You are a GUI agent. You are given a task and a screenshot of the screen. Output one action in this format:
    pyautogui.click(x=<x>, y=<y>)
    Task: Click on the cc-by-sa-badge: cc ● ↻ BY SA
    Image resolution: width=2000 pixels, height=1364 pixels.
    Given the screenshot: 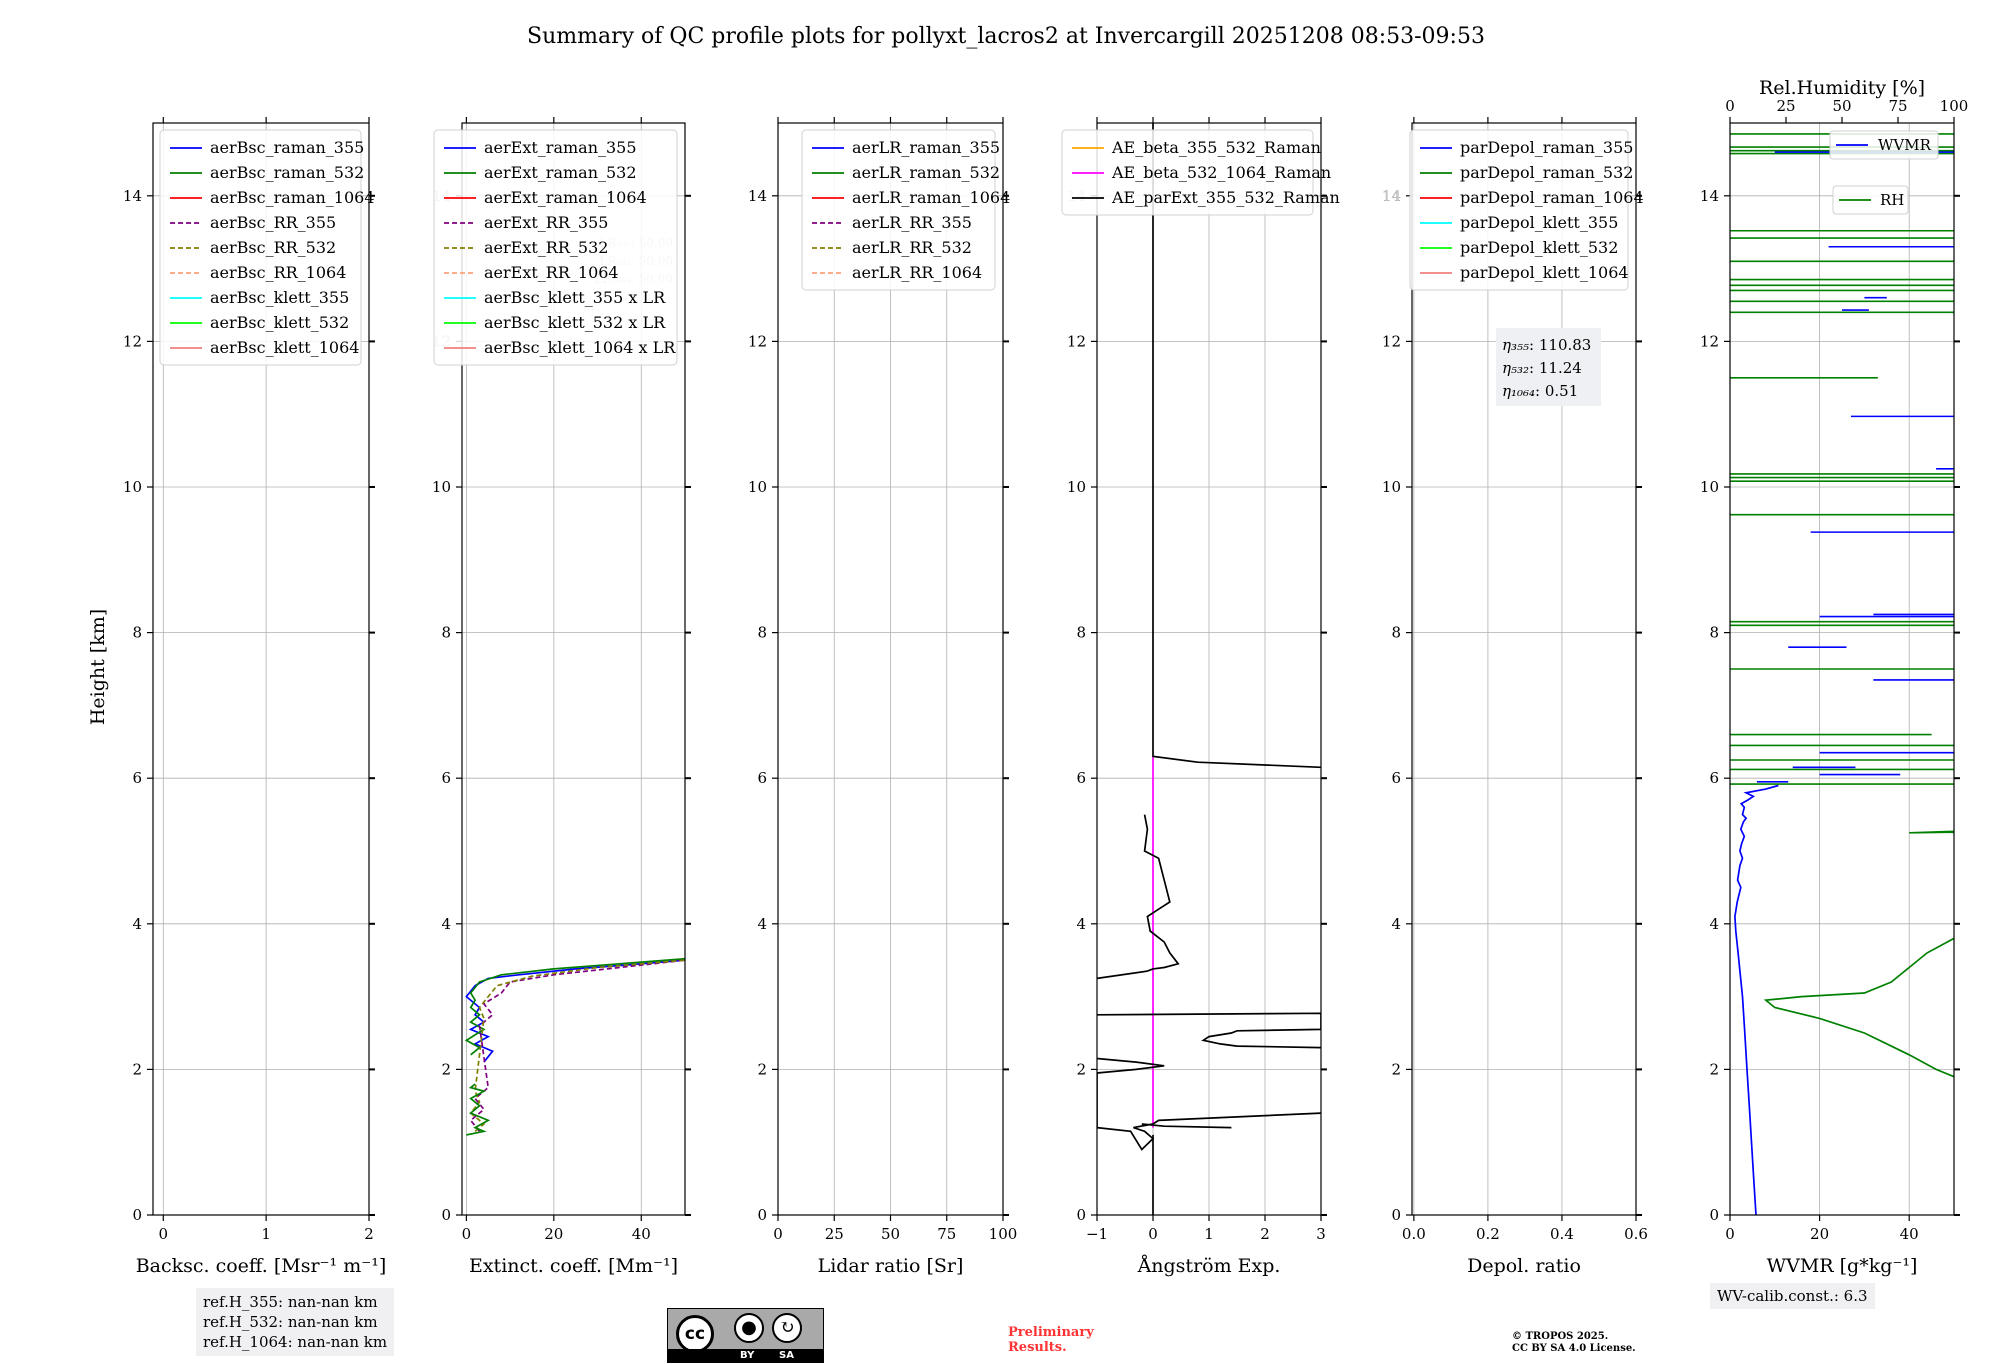 What is the action you would take?
    pyautogui.click(x=745, y=1335)
    